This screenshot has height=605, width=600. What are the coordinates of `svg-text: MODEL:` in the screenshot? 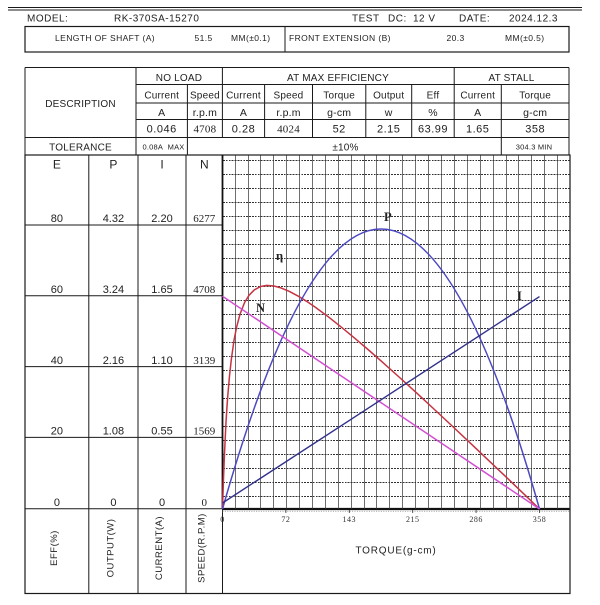 It's located at (47, 19).